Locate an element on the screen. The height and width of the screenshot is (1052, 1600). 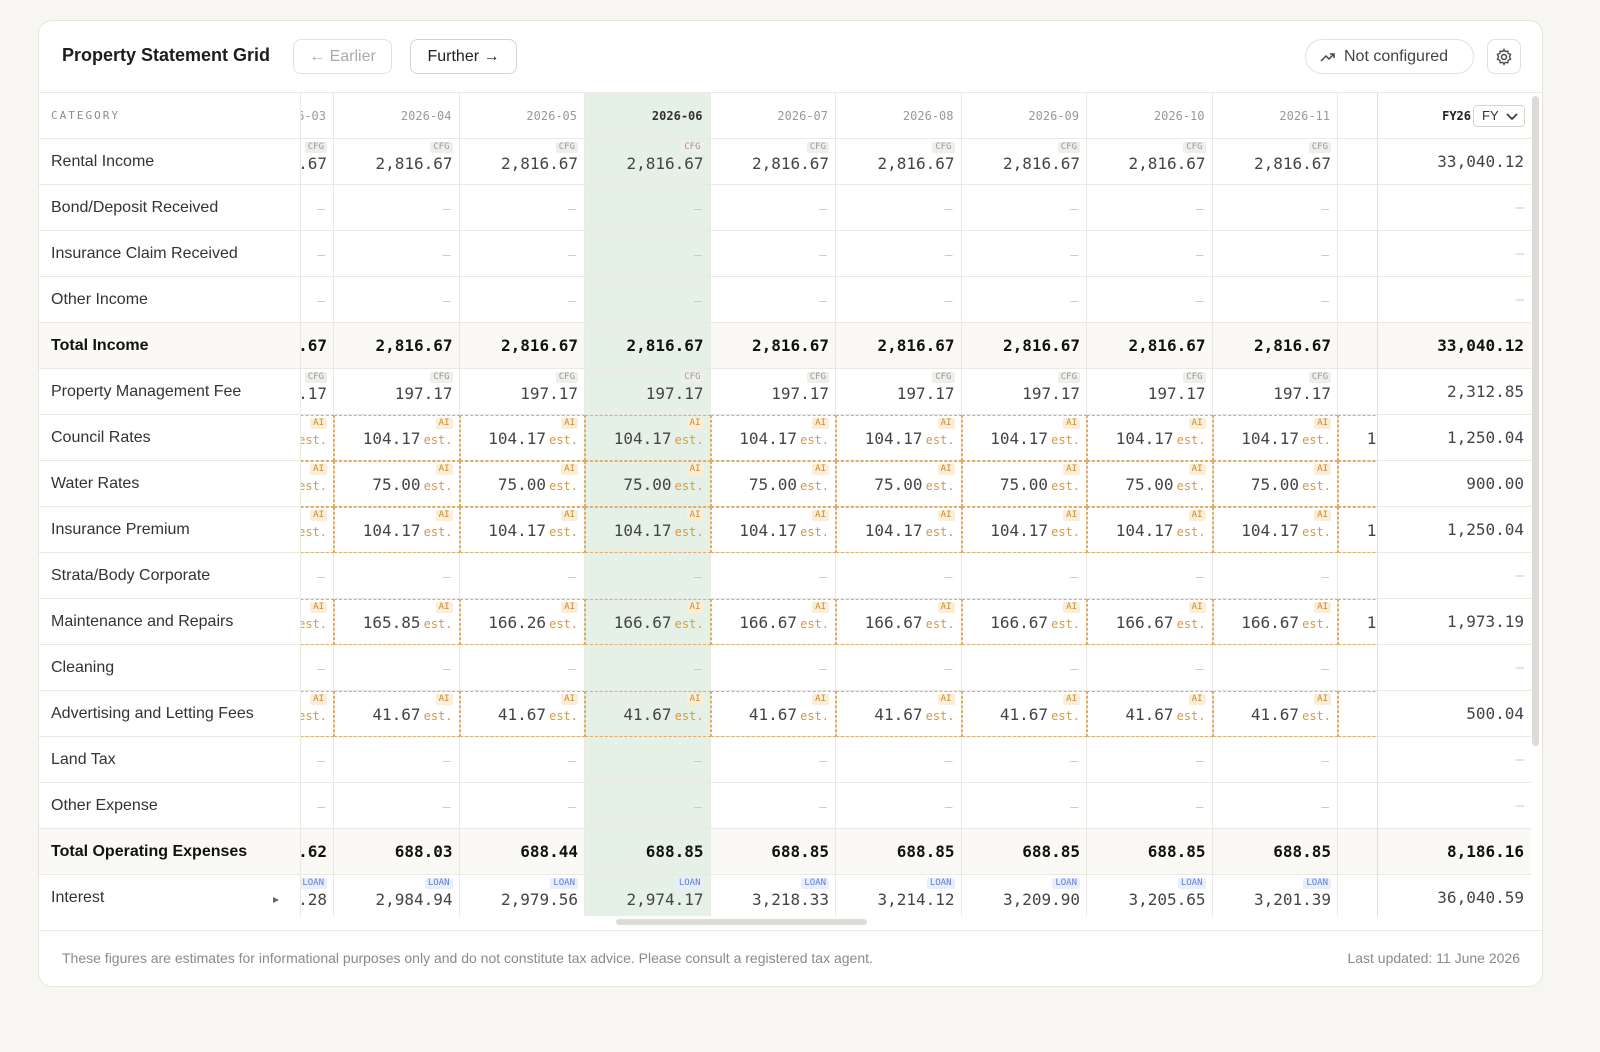
fy-value: 1,250.04 is located at coordinates (1485, 529).